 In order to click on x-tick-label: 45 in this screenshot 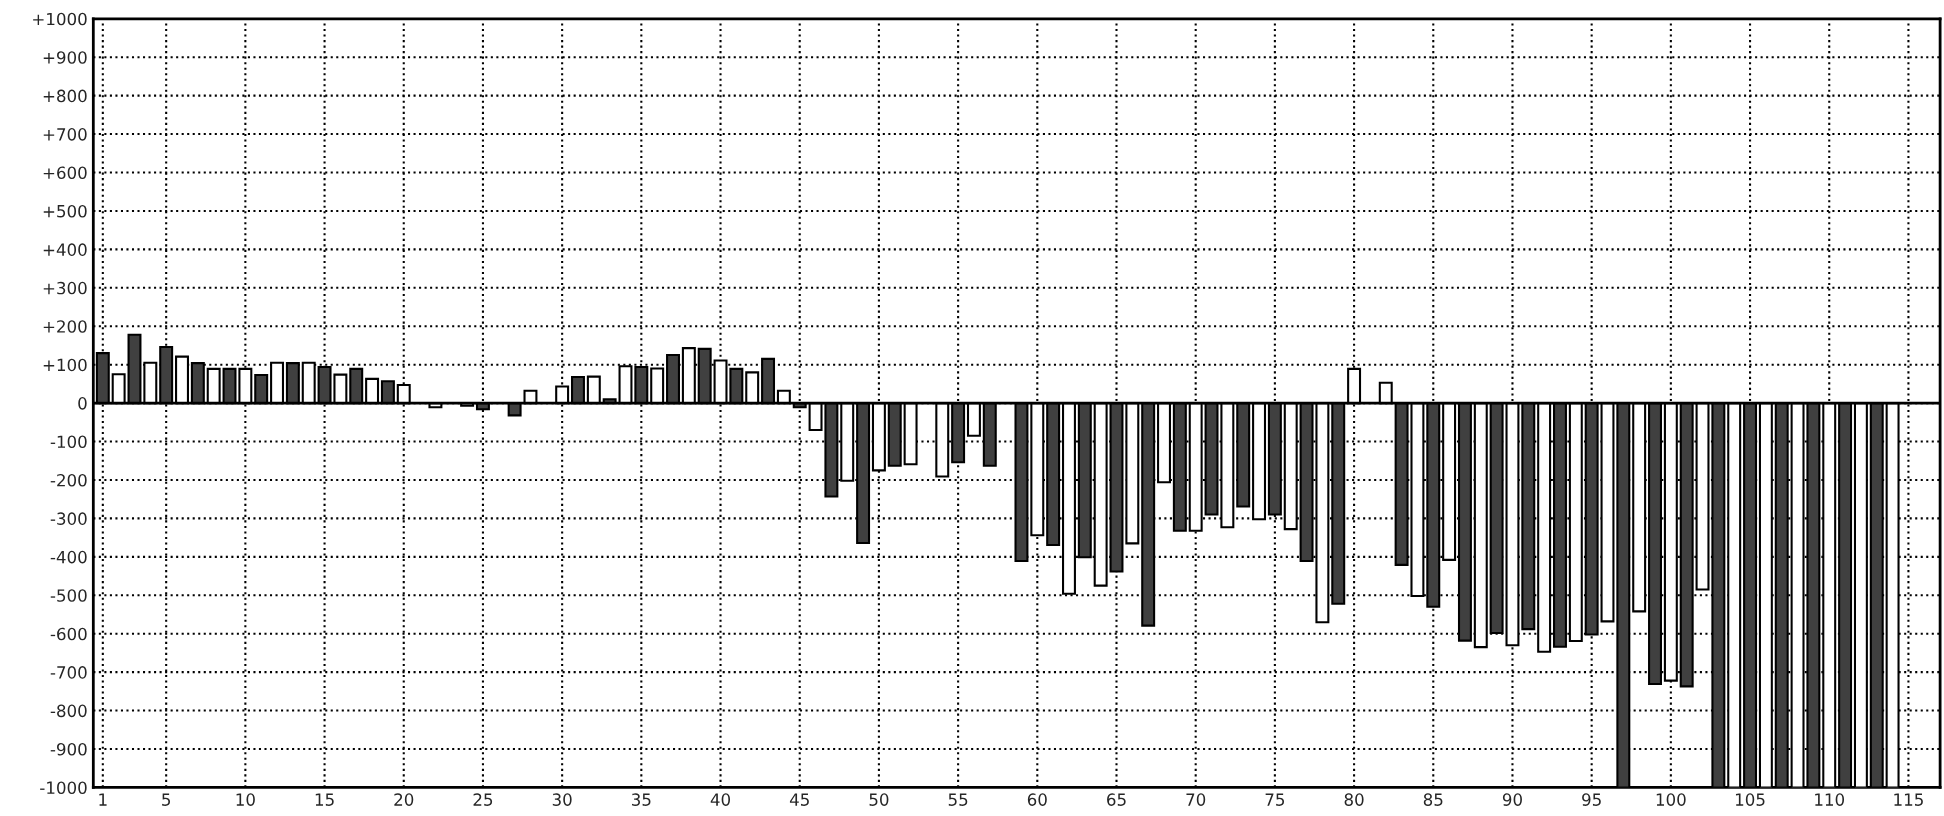, I will do `click(799, 799)`.